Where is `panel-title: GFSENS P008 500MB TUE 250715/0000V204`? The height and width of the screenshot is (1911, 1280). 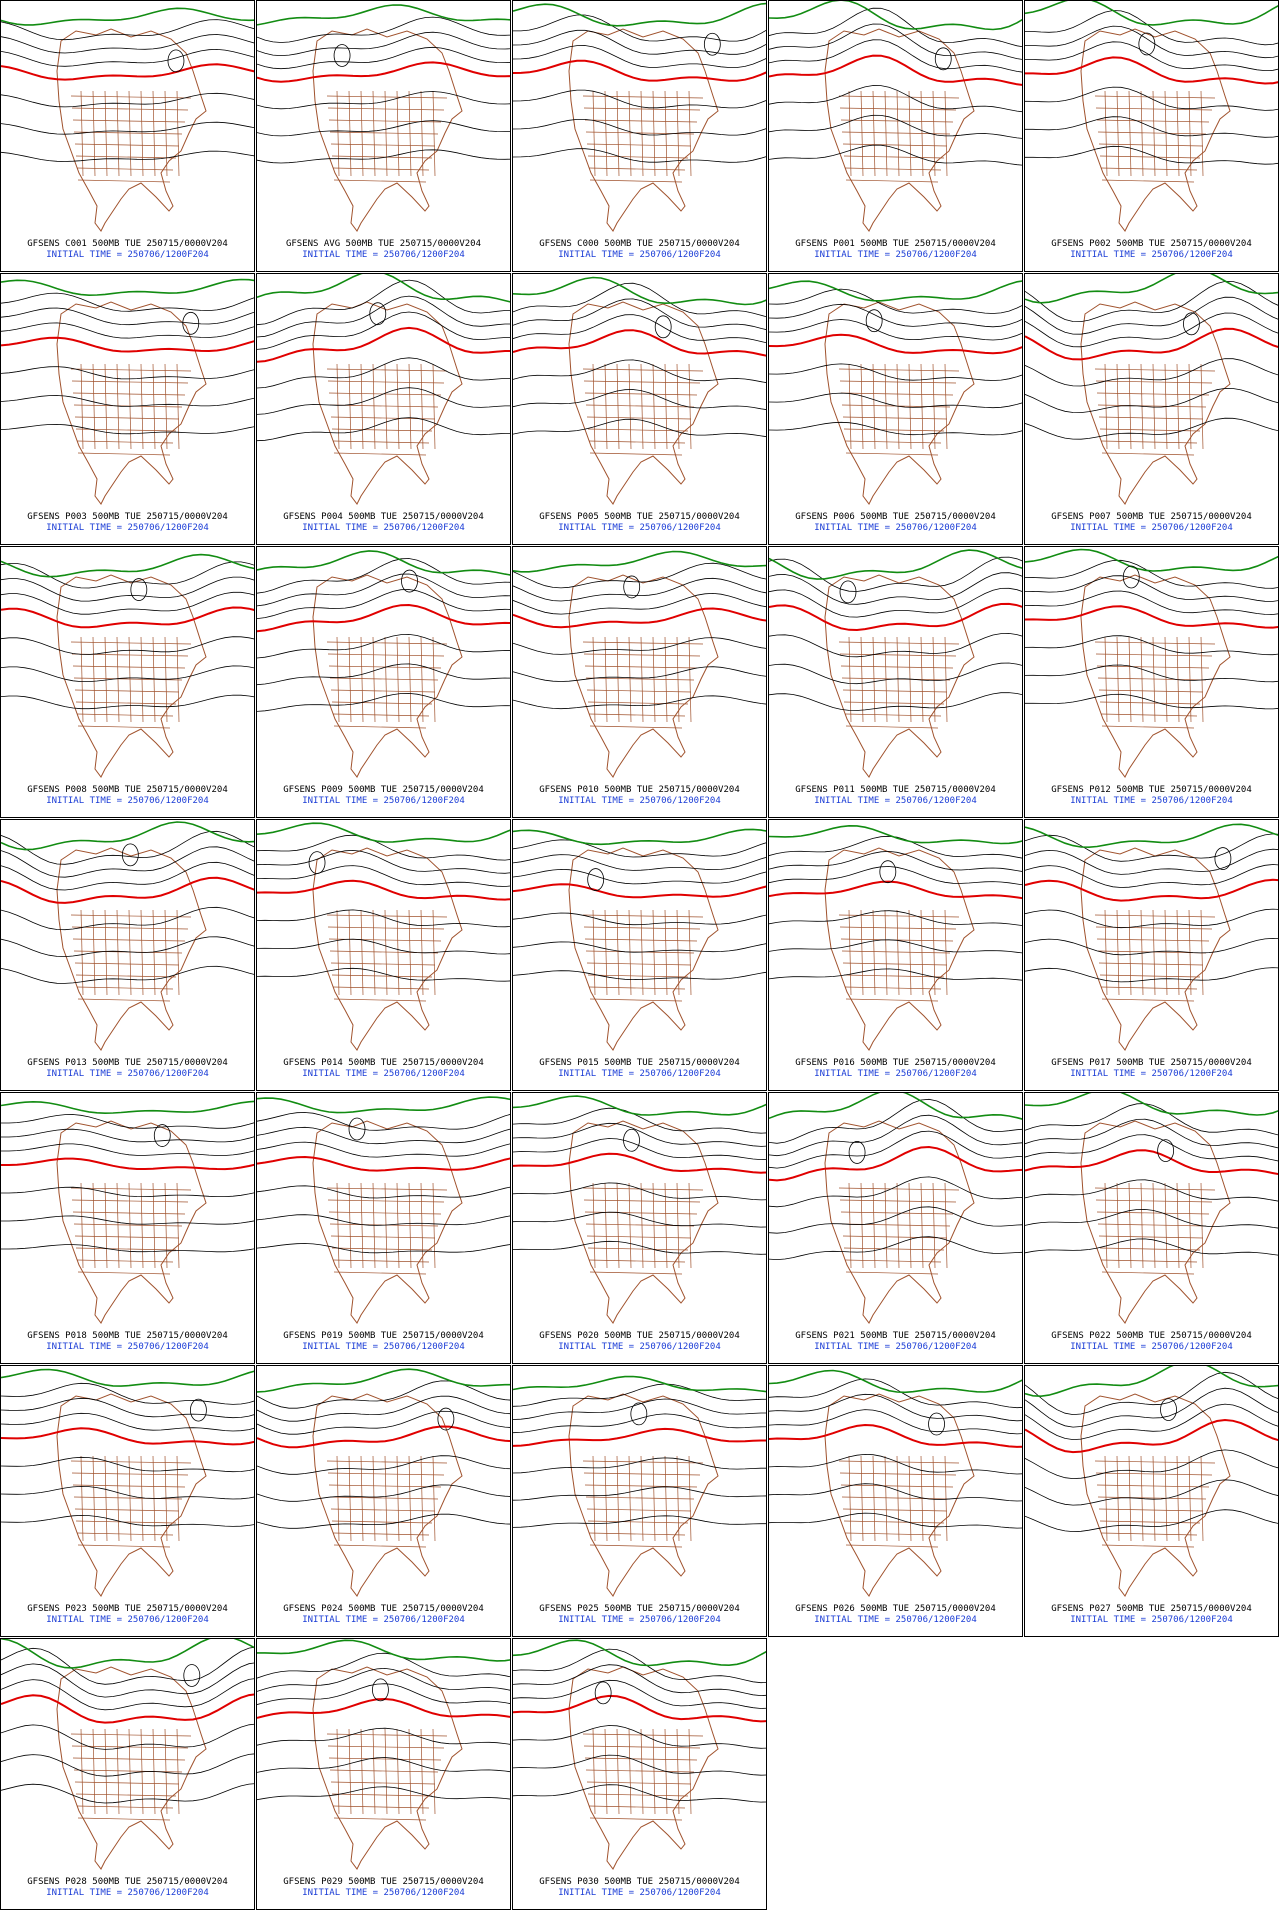 panel-title: GFSENS P008 500MB TUE 250715/0000V204 is located at coordinates (127, 790).